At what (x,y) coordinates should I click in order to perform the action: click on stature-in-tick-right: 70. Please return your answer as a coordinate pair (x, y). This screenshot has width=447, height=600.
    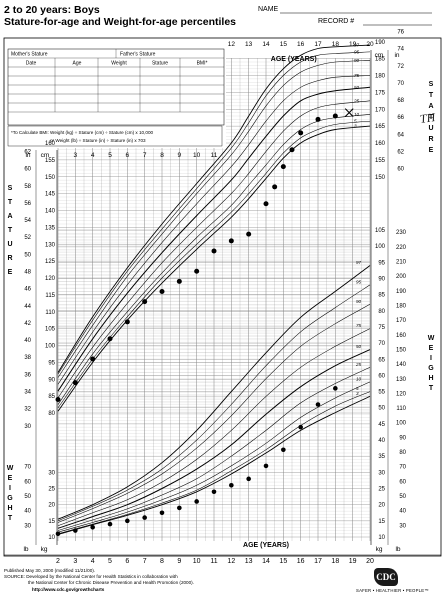
    Looking at the image, I should click on (400, 84).